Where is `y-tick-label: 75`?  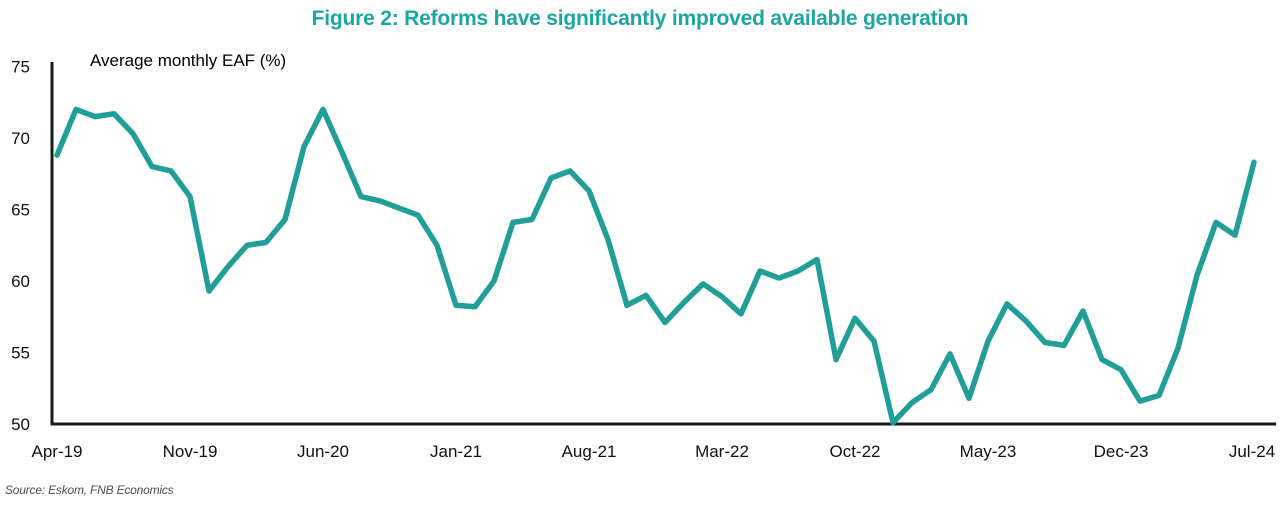 y-tick-label: 75 is located at coordinates (20, 67).